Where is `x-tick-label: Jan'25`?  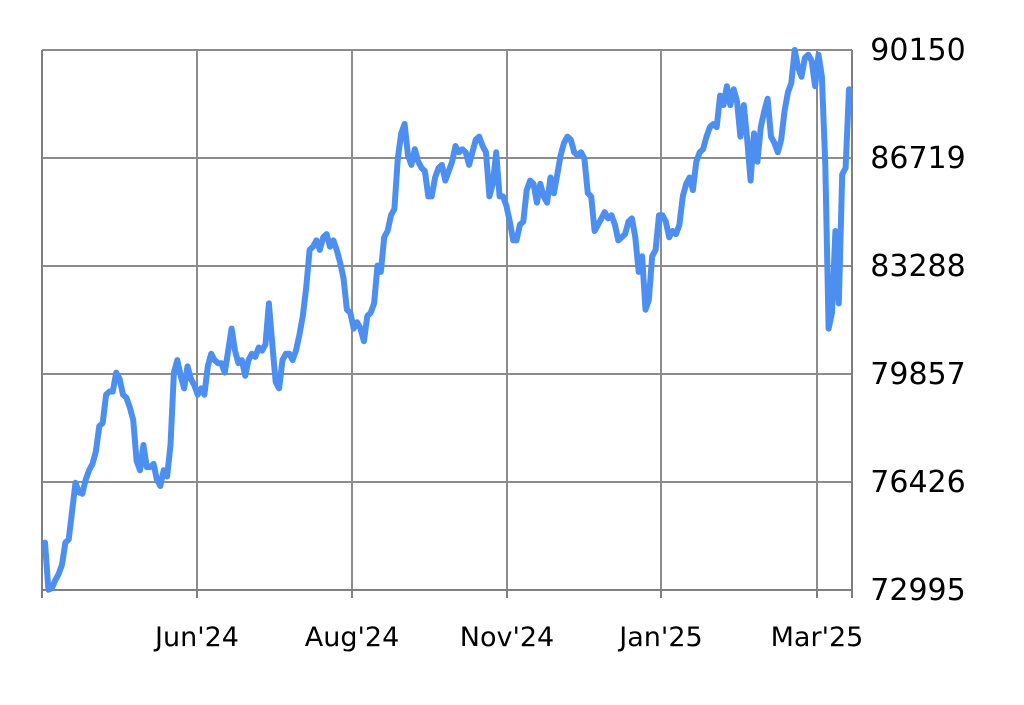 x-tick-label: Jan'25 is located at coordinates (659, 637).